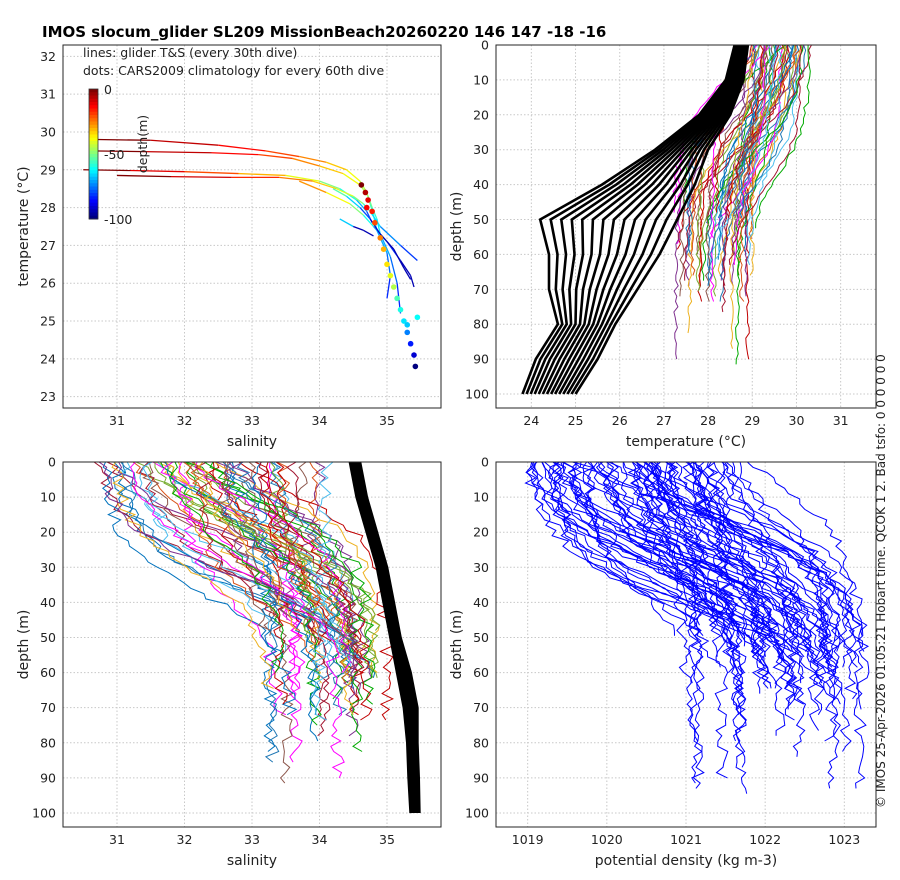 The height and width of the screenshot is (880, 900). Describe the element at coordinates (48, 169) in the screenshot. I see `y-tick-label: 29` at that location.